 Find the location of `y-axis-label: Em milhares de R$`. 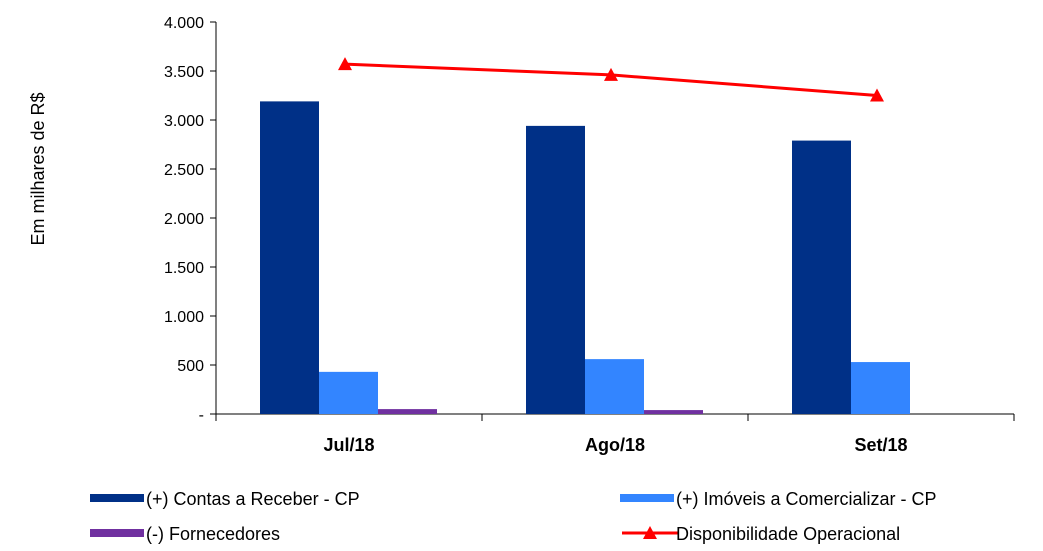

y-axis-label: Em milhares de R$ is located at coordinates (38, 168).